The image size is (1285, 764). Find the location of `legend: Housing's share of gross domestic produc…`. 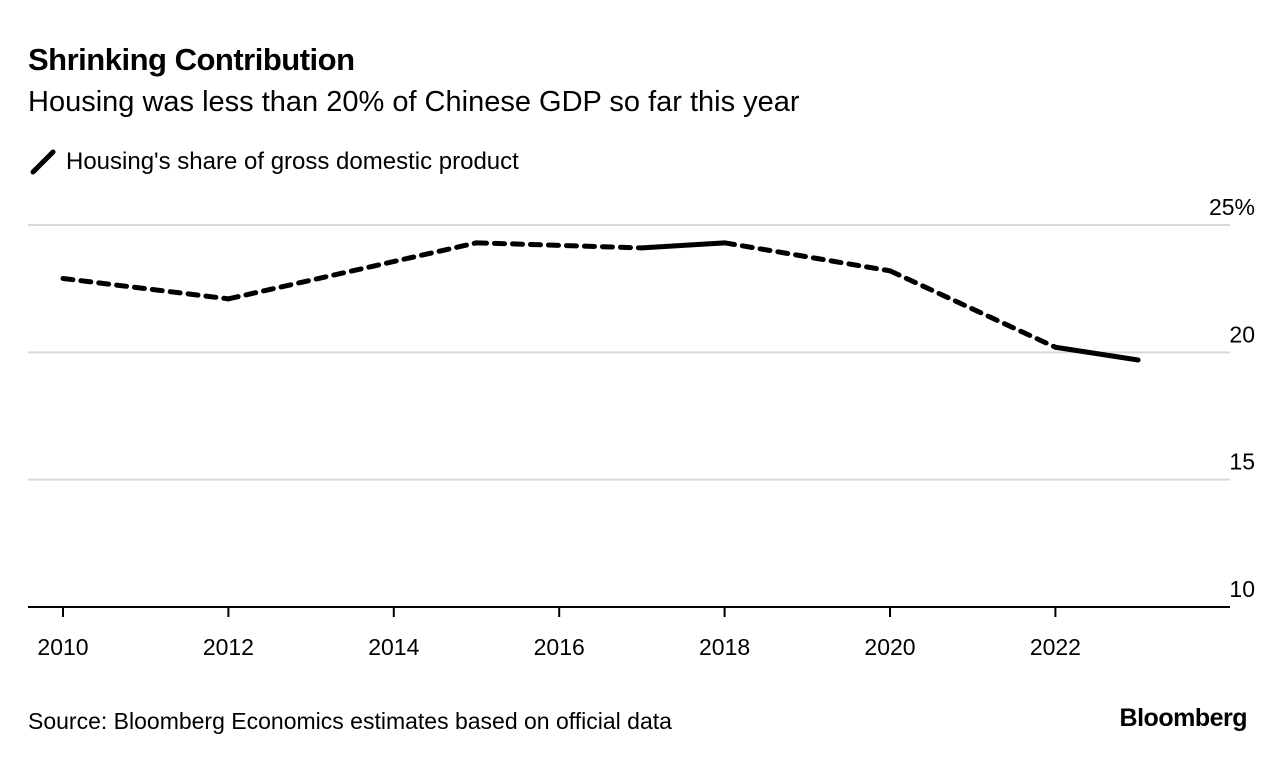

legend: Housing's share of gross domestic produc… is located at coordinates (274, 162).